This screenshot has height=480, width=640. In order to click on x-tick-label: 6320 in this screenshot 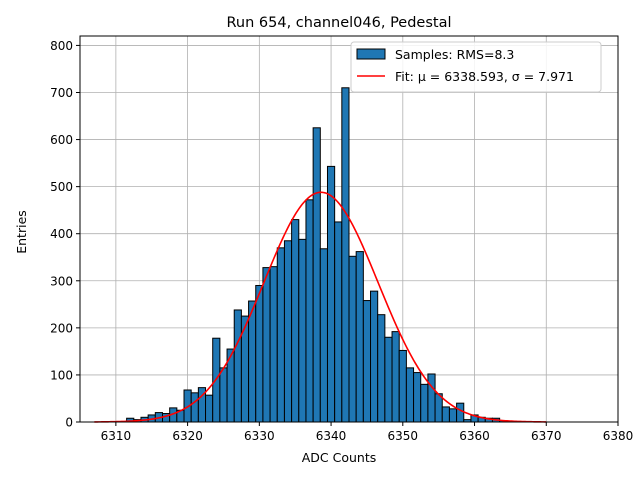, I will do `click(187, 436)`.